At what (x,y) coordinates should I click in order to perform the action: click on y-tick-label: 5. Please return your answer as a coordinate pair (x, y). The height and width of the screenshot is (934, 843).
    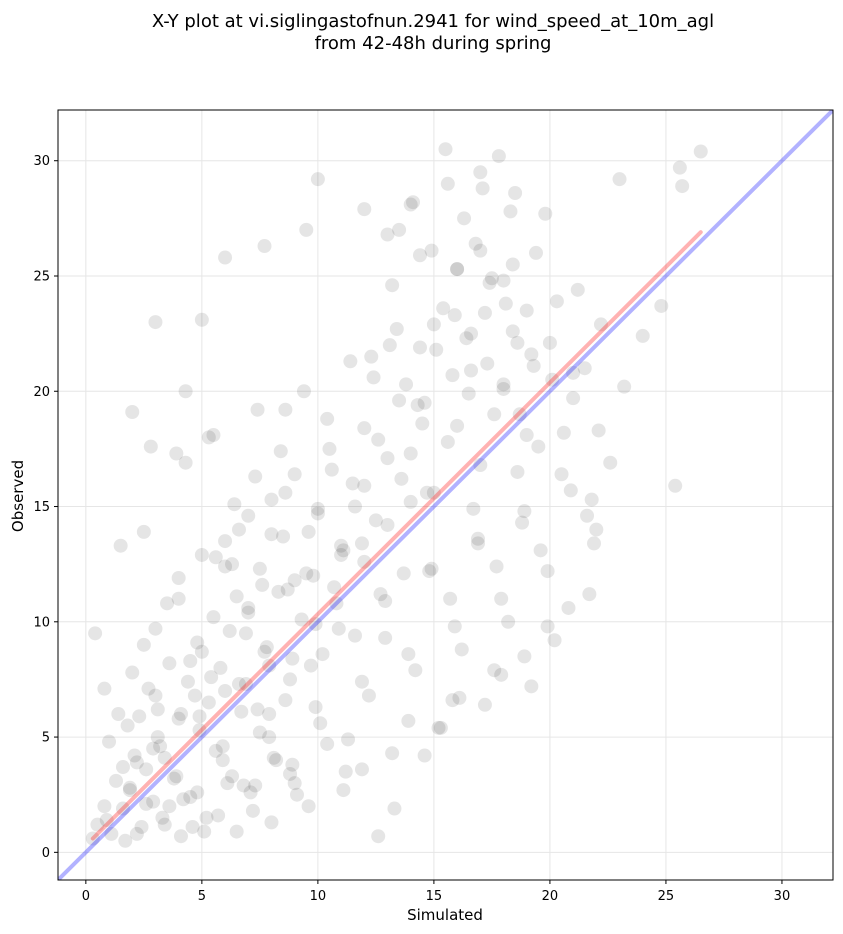
    Looking at the image, I should click on (46, 738).